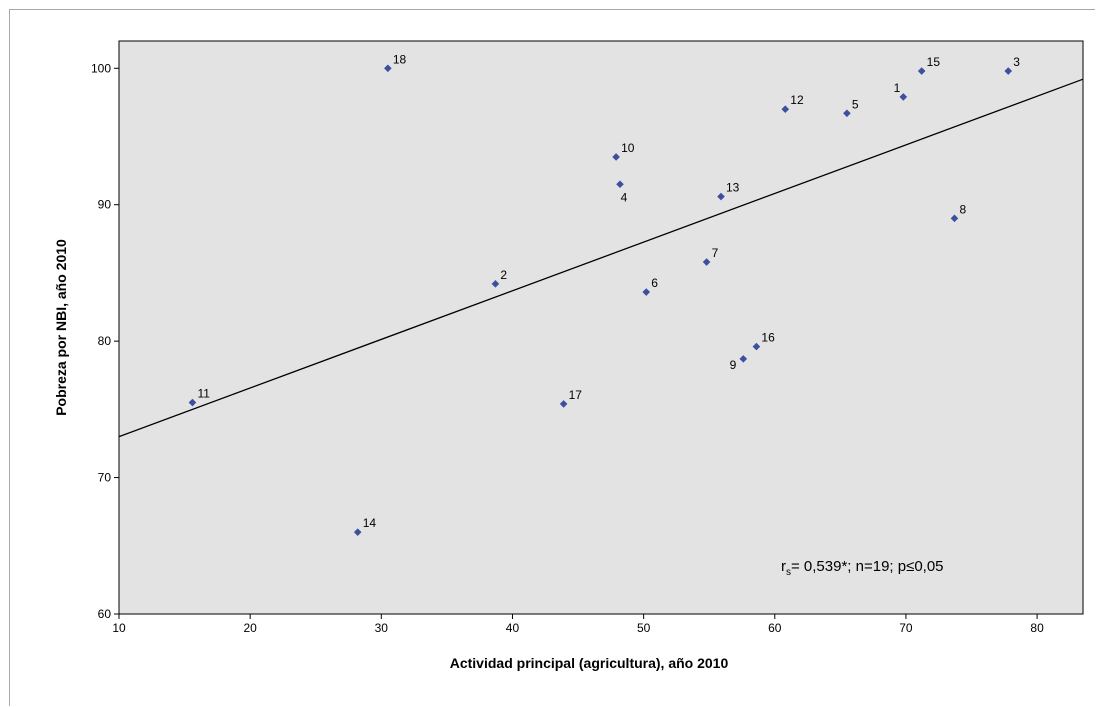 This screenshot has height=707, width=1096. I want to click on x-tick-label: 10, so click(119, 628).